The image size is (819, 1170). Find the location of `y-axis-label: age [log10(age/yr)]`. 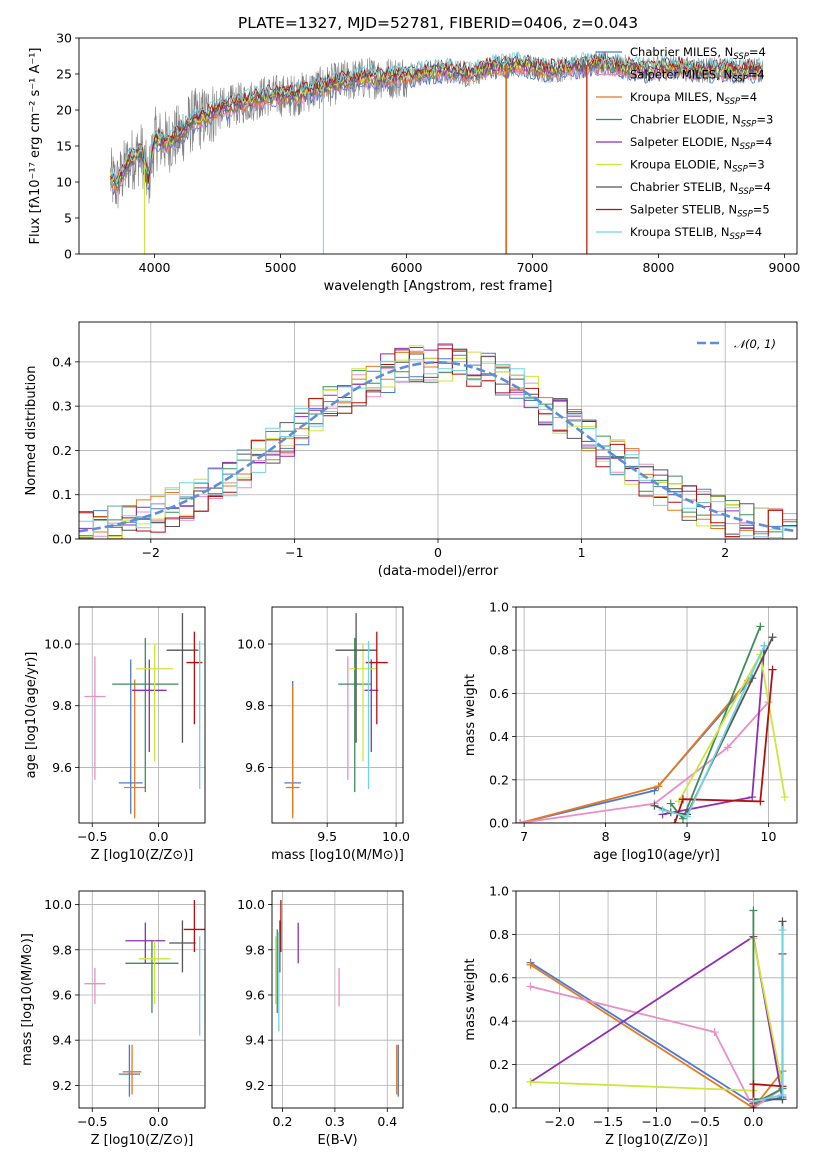

y-axis-label: age [log10(age/yr)] is located at coordinates (31, 715).